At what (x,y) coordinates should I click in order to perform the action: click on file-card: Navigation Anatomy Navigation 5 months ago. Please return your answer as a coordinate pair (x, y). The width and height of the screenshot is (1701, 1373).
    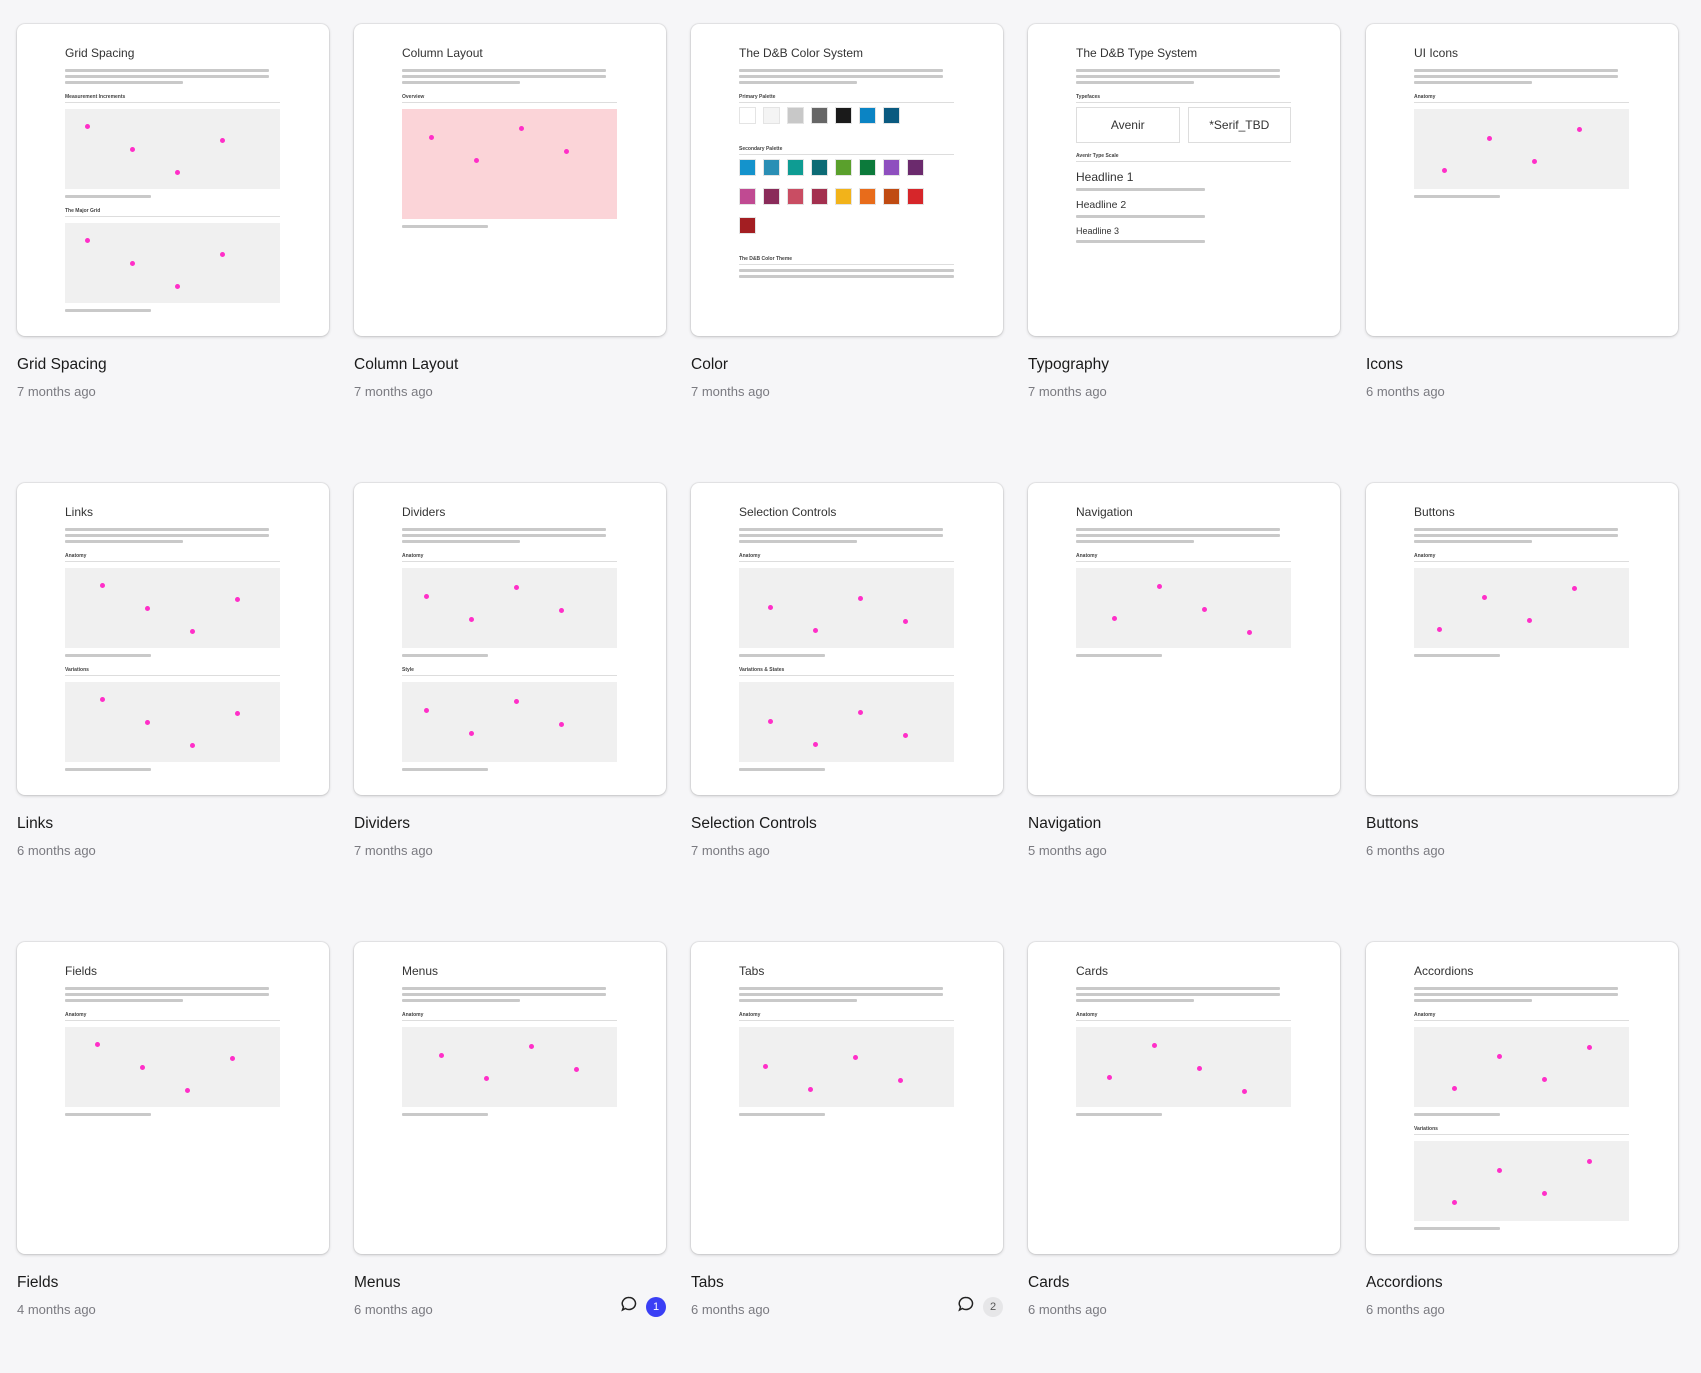
    Looking at the image, I should click on (1184, 670).